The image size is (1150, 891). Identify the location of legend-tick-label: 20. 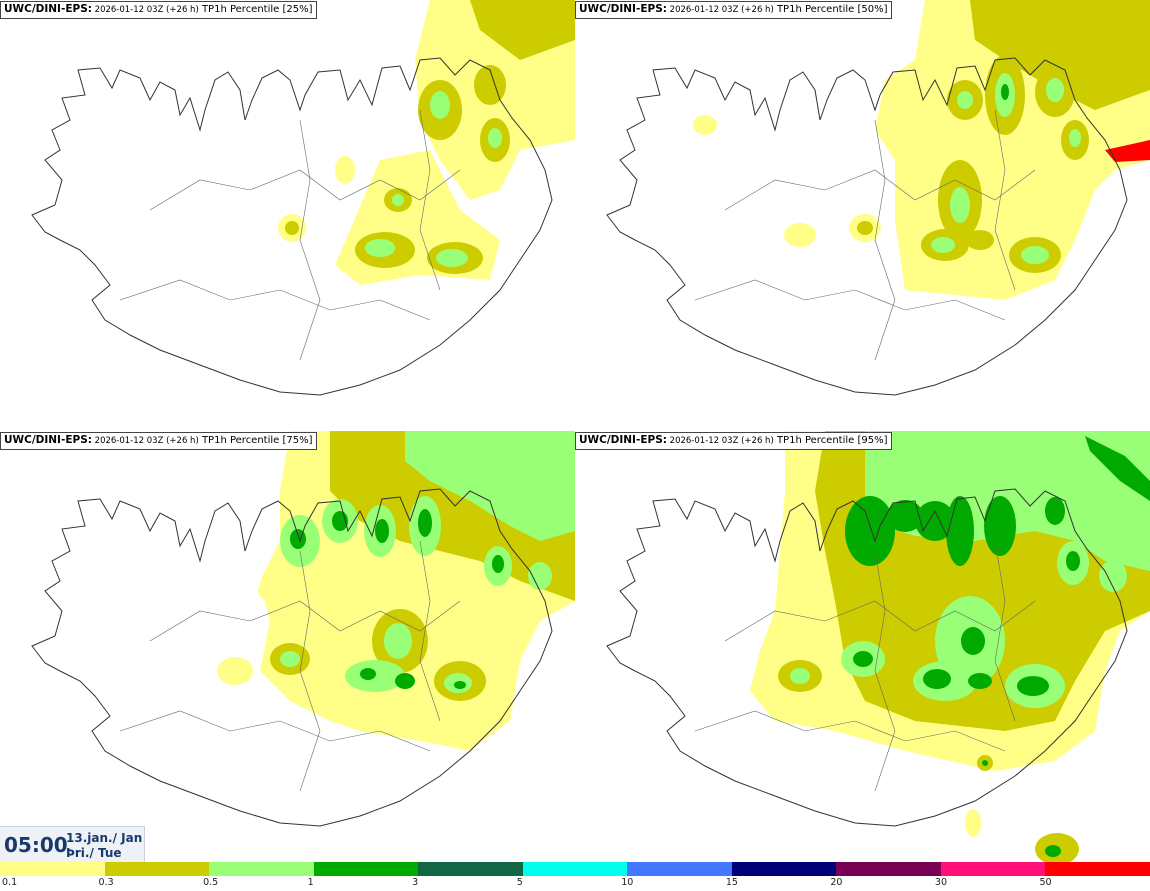
(836, 882).